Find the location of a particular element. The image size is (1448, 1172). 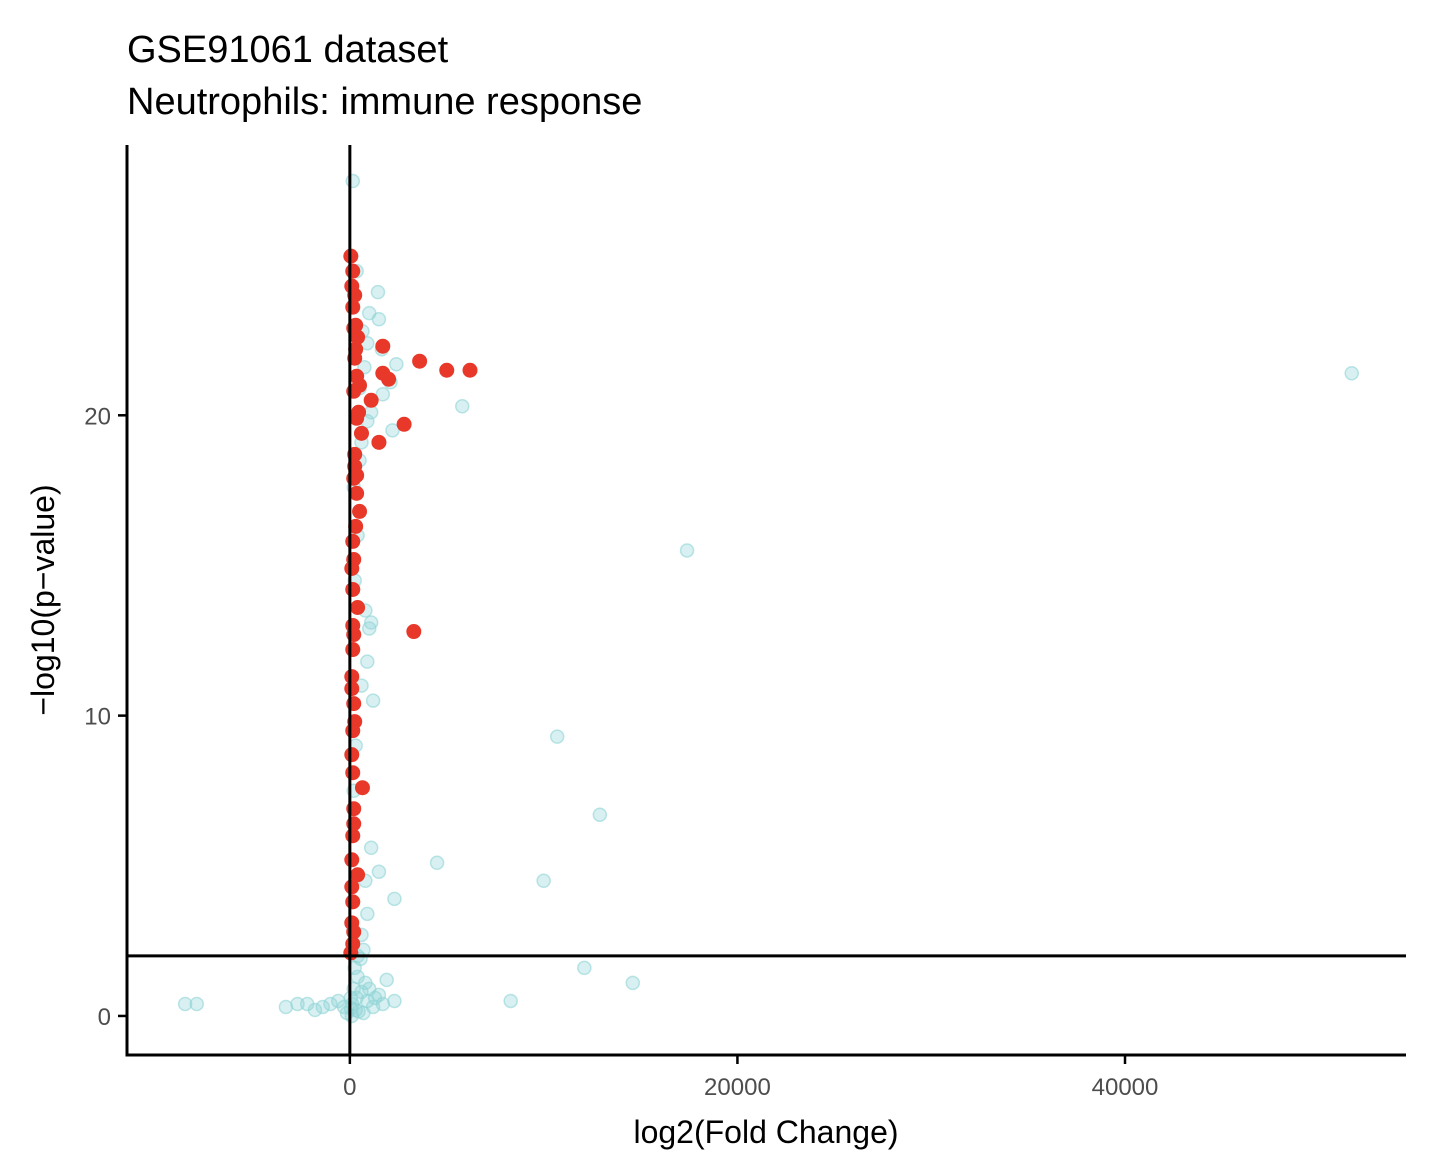

y-tick-label: 20 is located at coordinates (97, 416).